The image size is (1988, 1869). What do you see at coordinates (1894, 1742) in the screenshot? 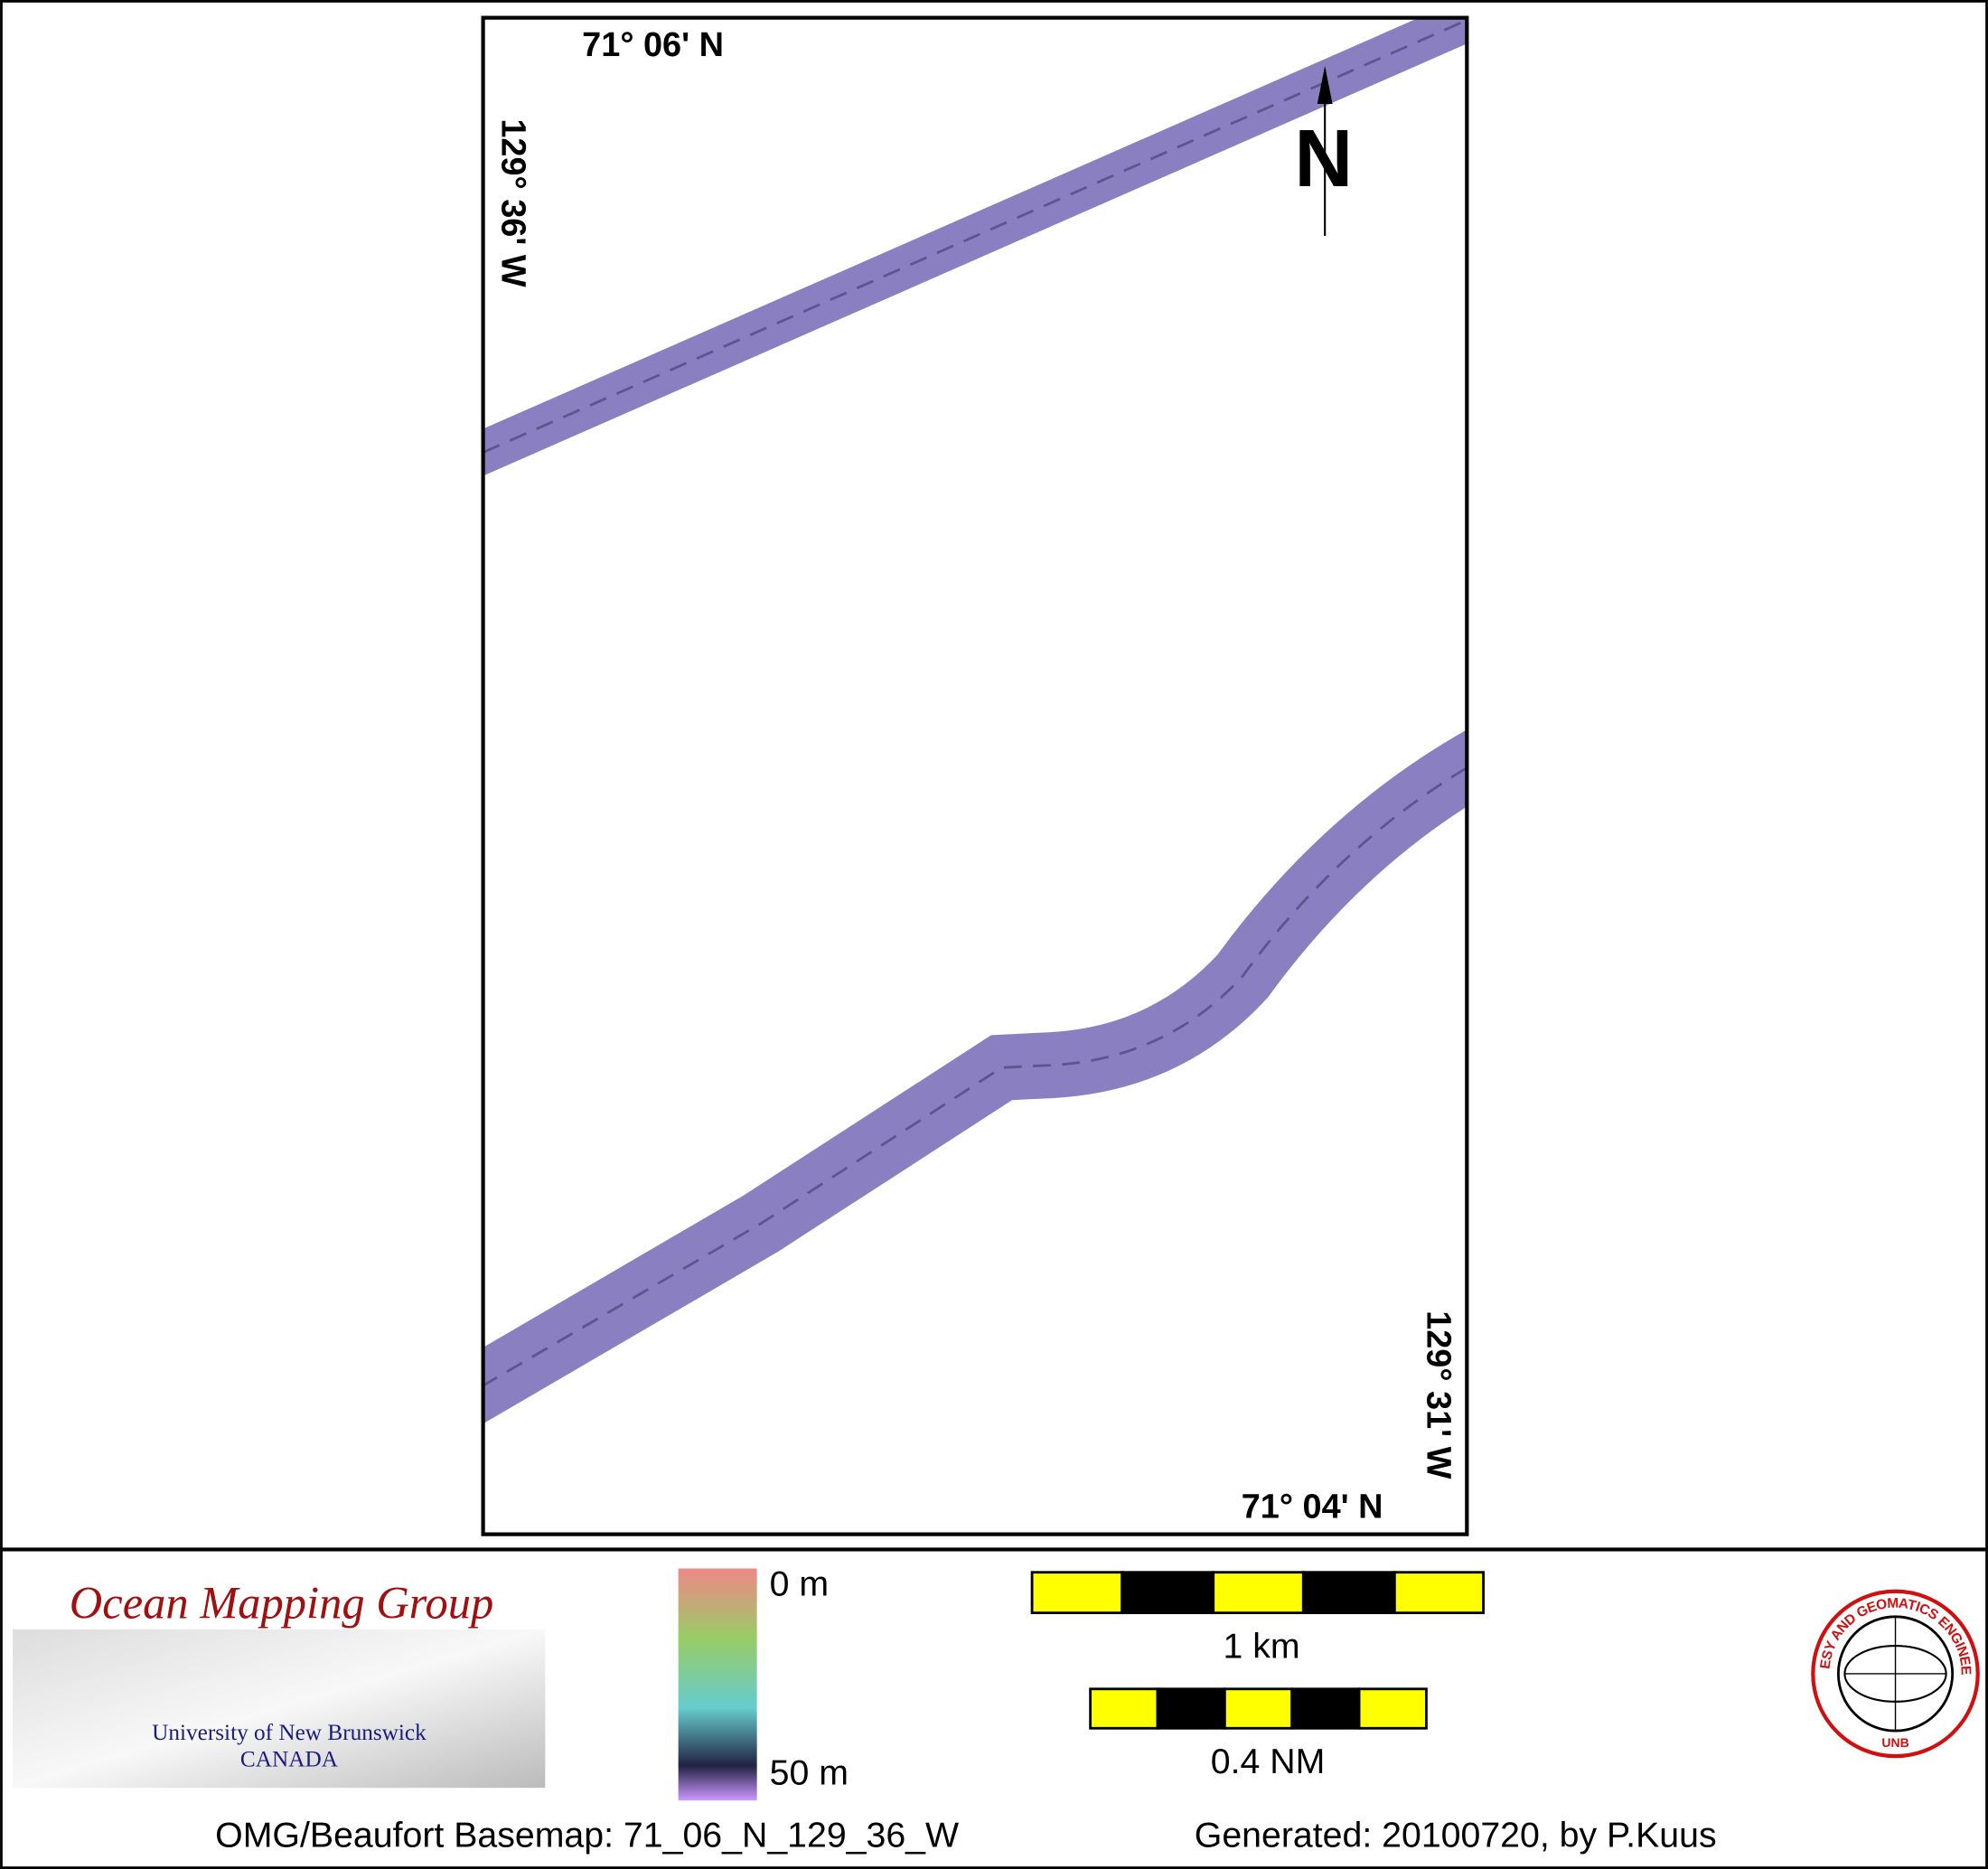
I see `badge-bottom: UNB` at bounding box center [1894, 1742].